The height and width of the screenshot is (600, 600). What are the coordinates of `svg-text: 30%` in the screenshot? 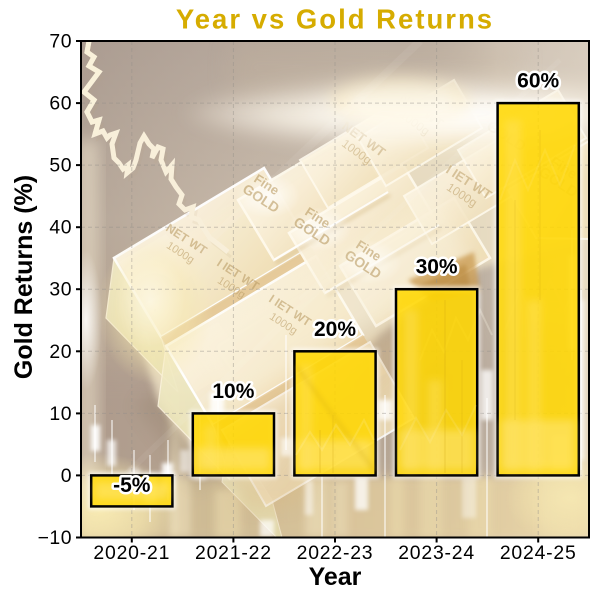 It's located at (437, 267).